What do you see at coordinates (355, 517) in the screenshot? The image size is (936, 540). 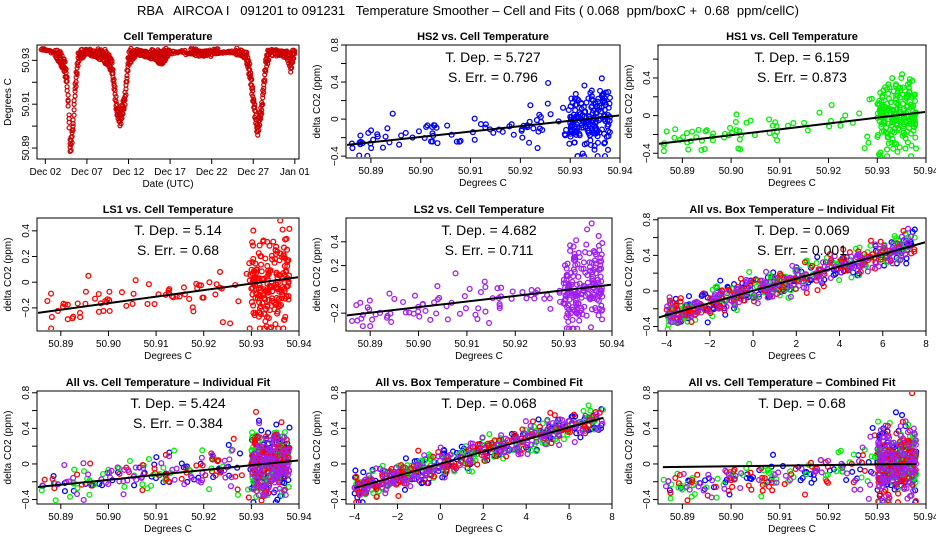 I see `x-tick-label: −4` at bounding box center [355, 517].